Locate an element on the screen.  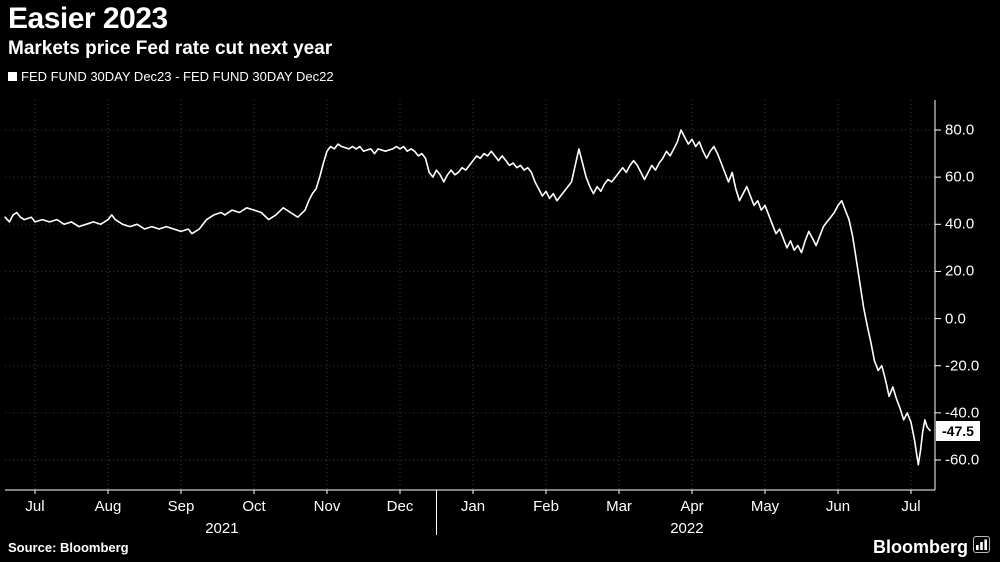
x-axis-tick-label: Nov is located at coordinates (327, 506).